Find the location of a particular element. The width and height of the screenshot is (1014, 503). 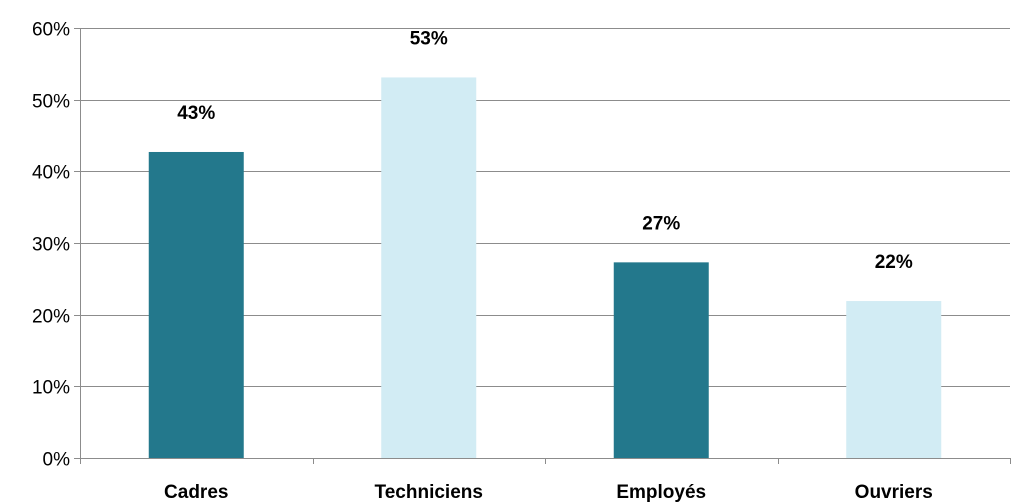

y-tick-label: 10% is located at coordinates (51, 388).